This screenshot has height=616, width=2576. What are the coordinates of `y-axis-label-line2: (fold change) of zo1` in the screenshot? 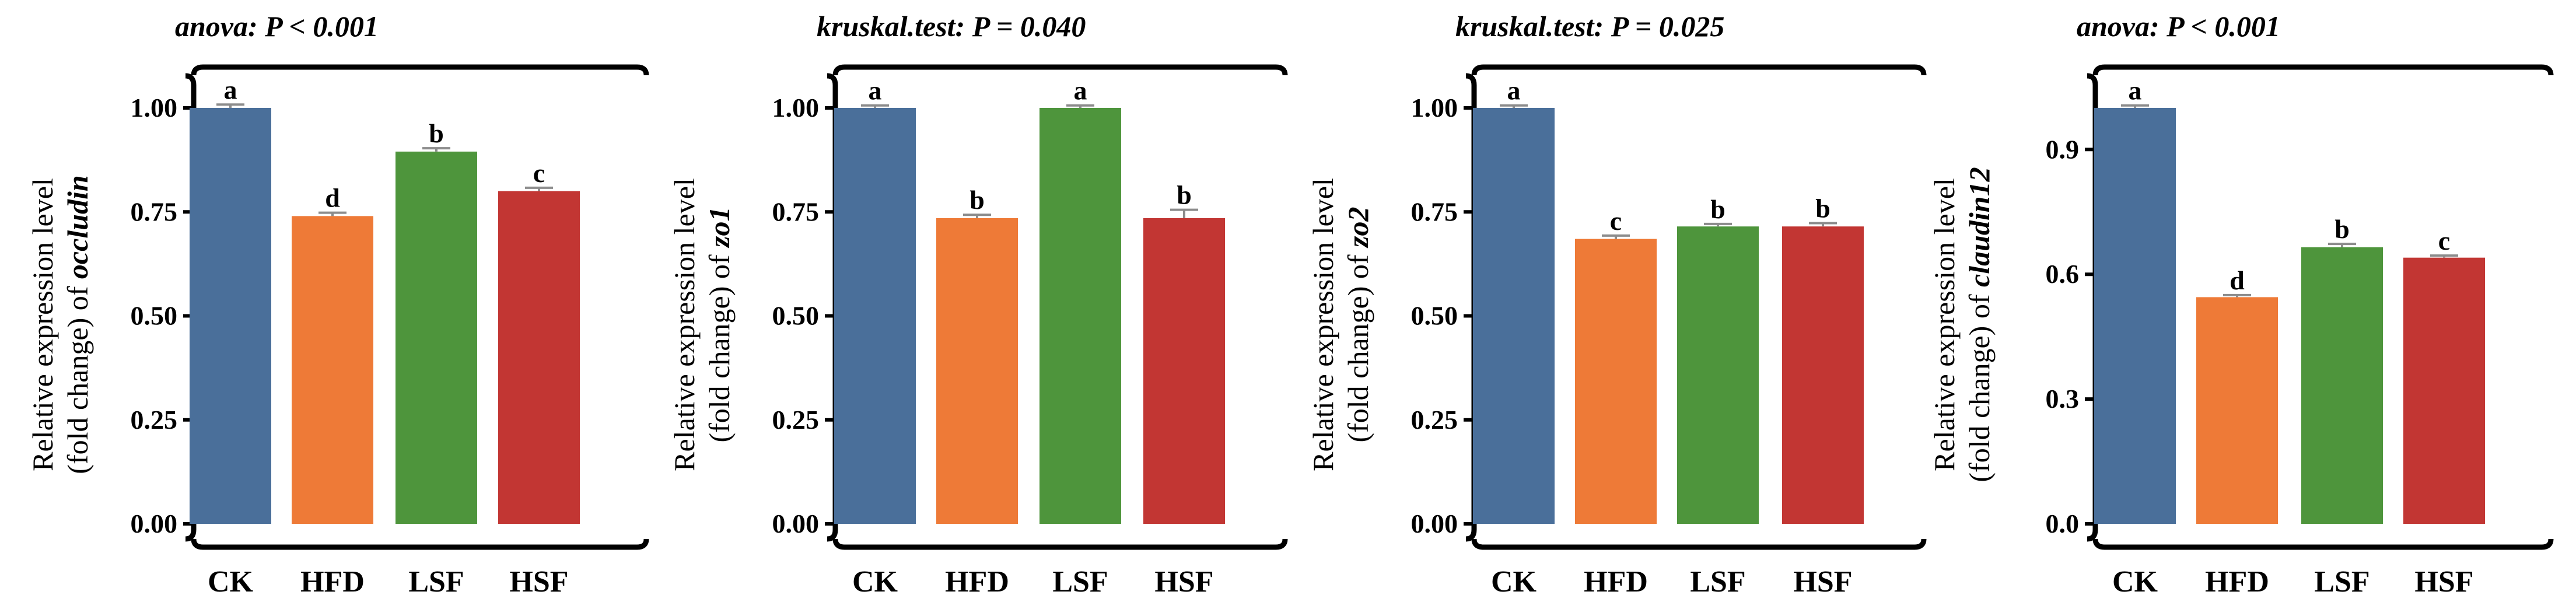 It's located at (719, 324).